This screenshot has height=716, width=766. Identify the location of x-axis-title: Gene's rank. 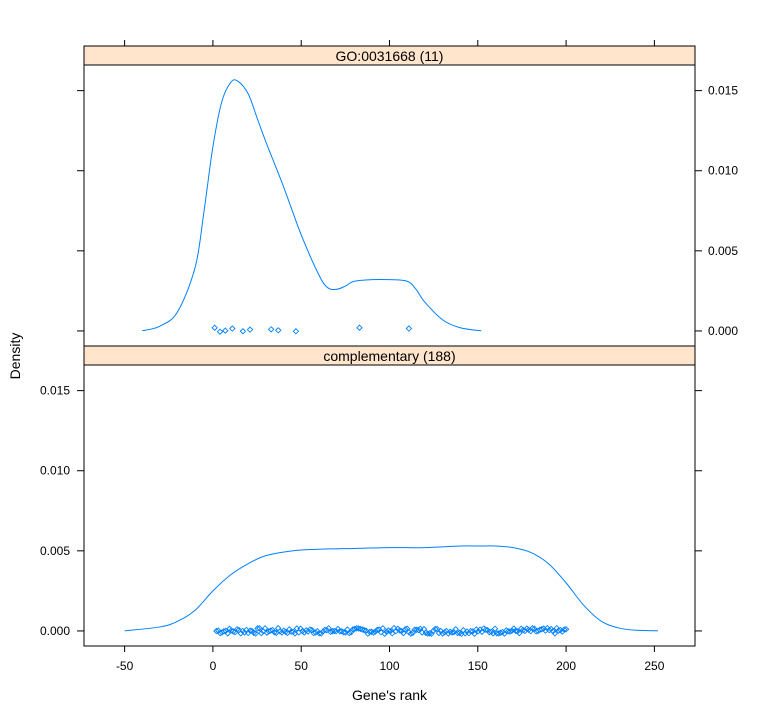
(390, 695).